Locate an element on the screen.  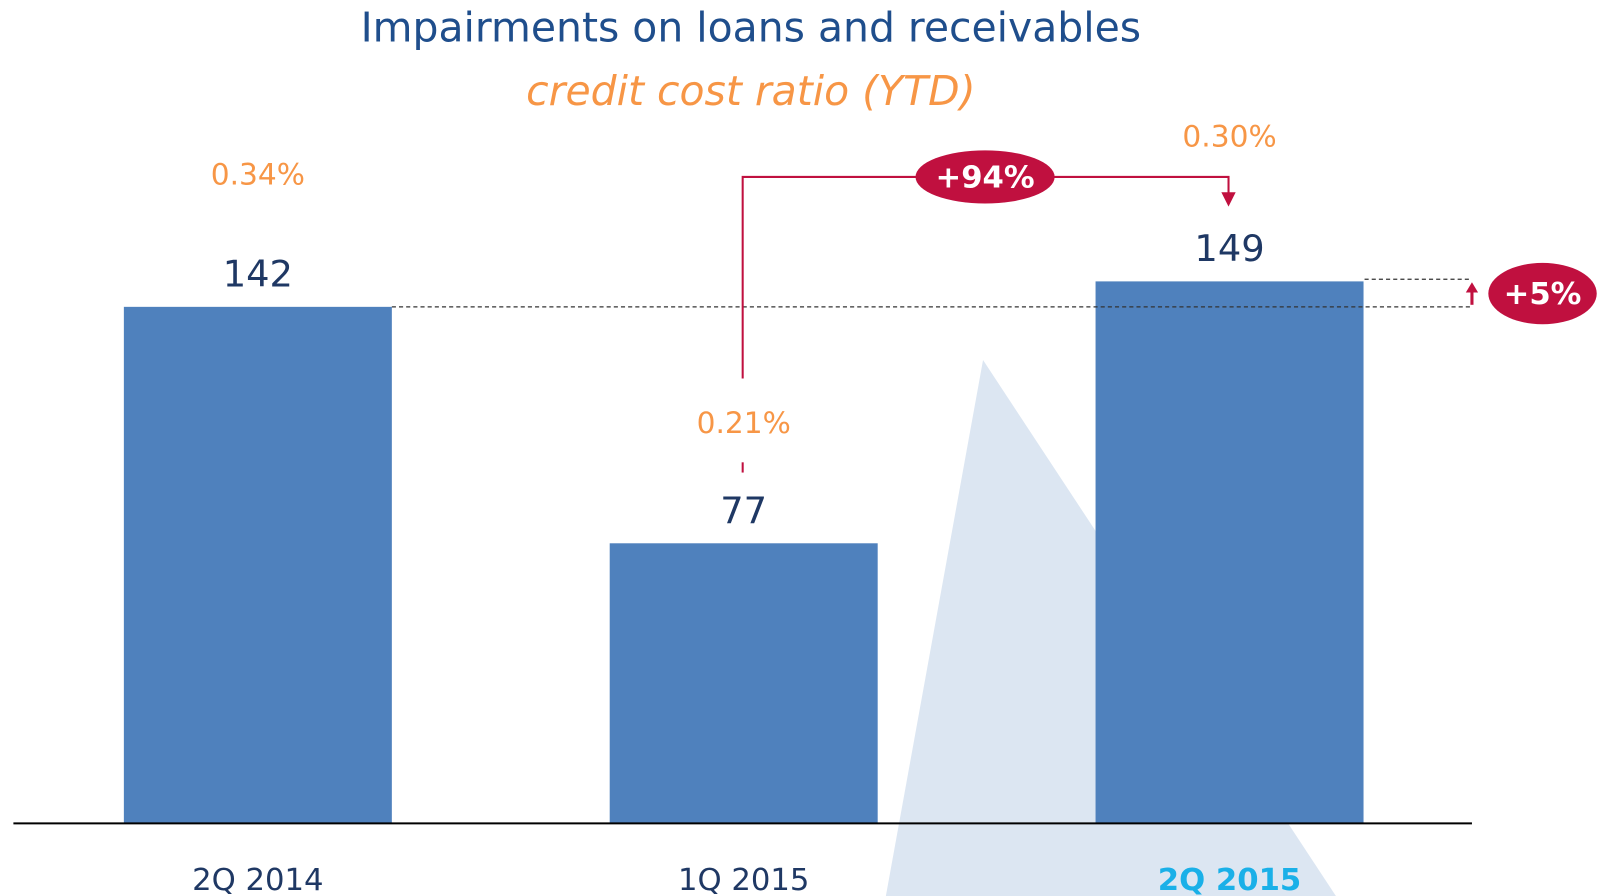
value-label: 142 is located at coordinates (258, 274).